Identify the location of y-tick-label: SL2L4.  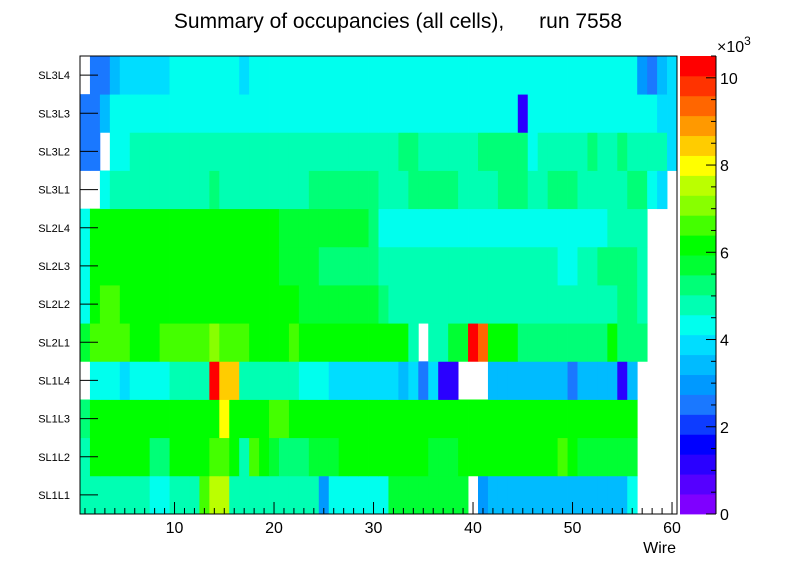
(54, 229).